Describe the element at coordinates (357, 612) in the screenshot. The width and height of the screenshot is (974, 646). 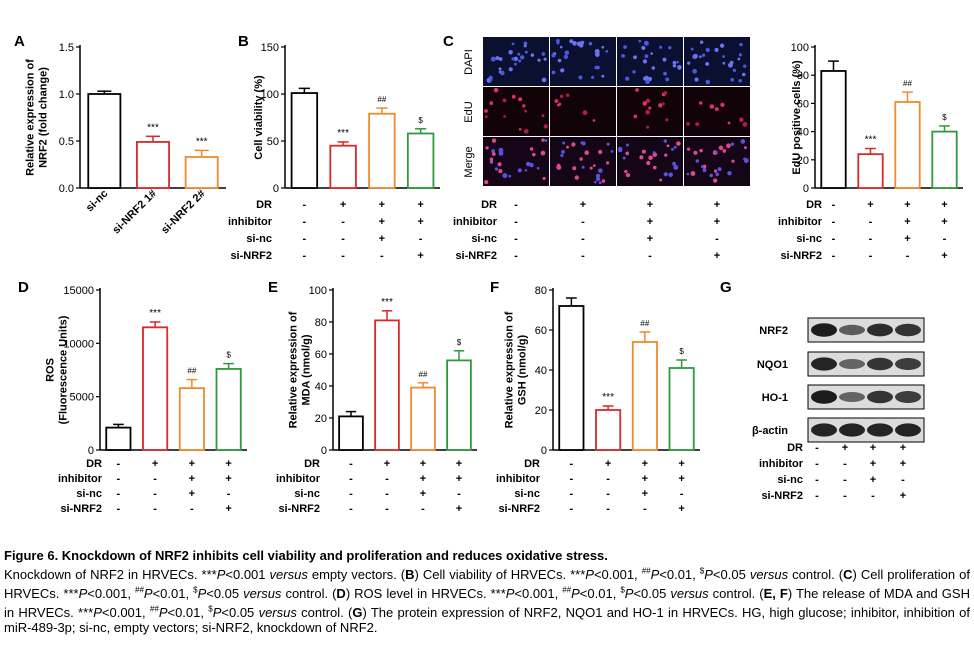
I see `caption-part: G` at that location.